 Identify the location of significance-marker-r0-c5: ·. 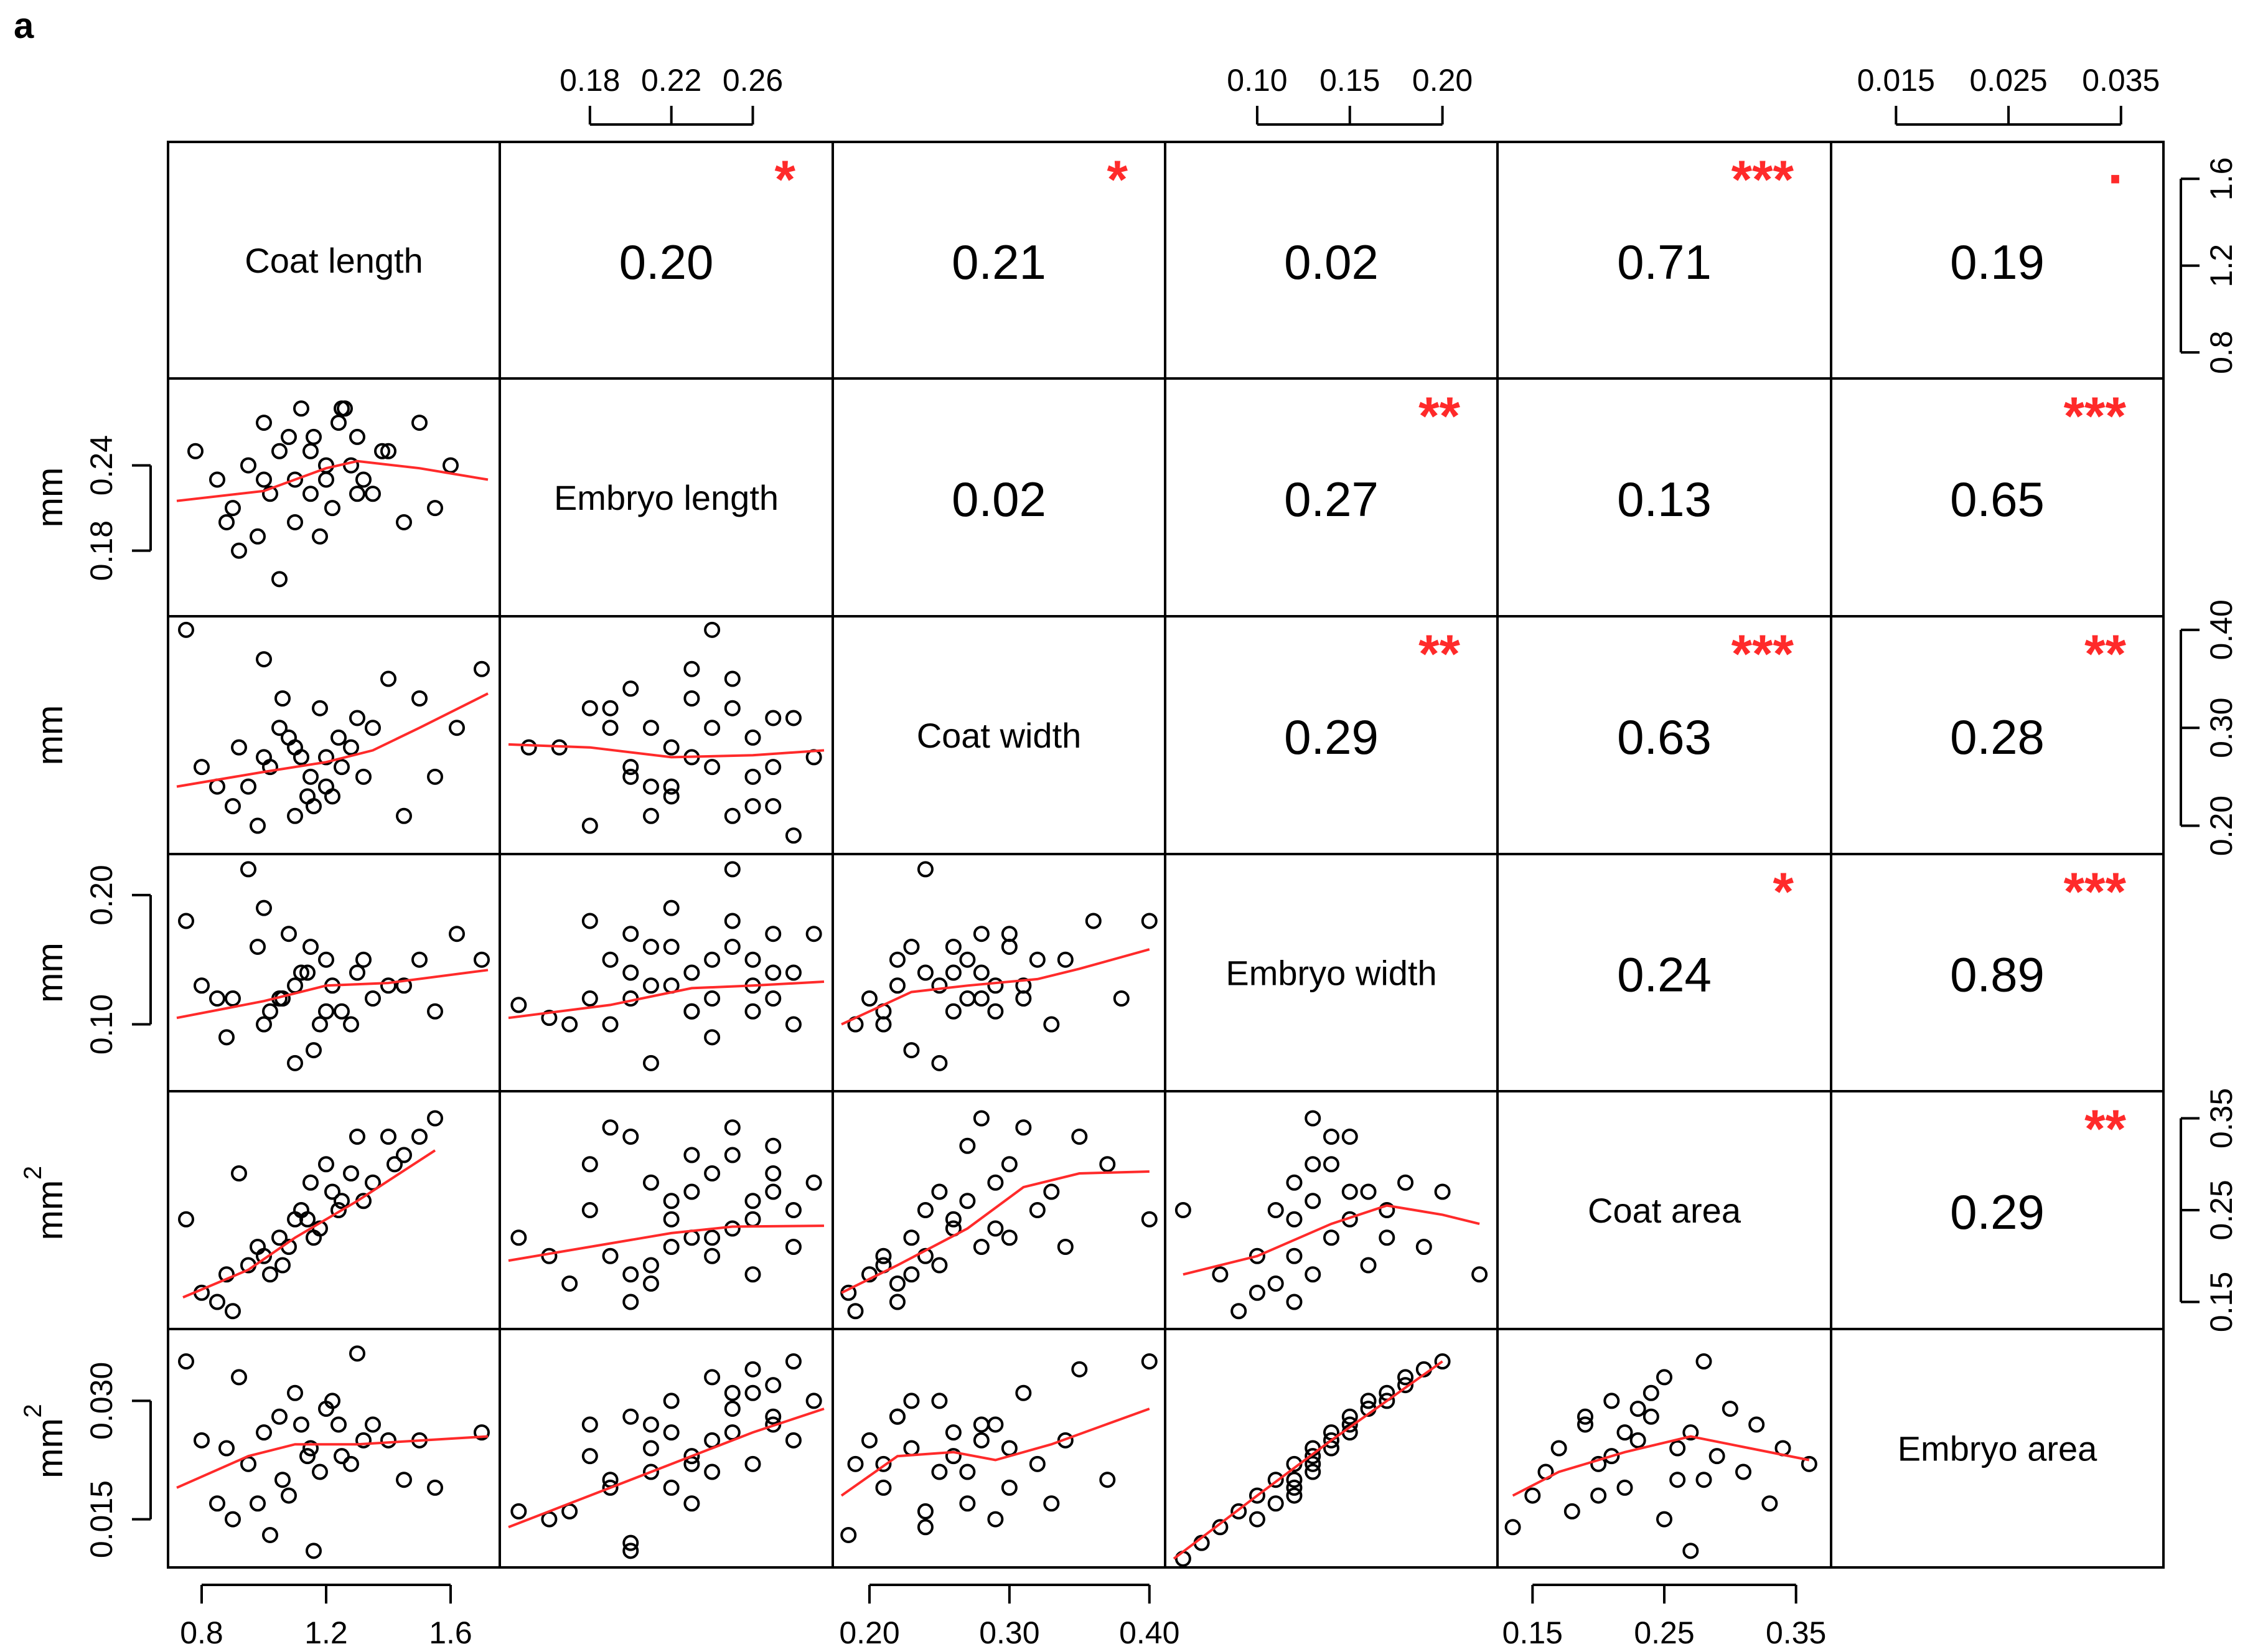
(2116, 179).